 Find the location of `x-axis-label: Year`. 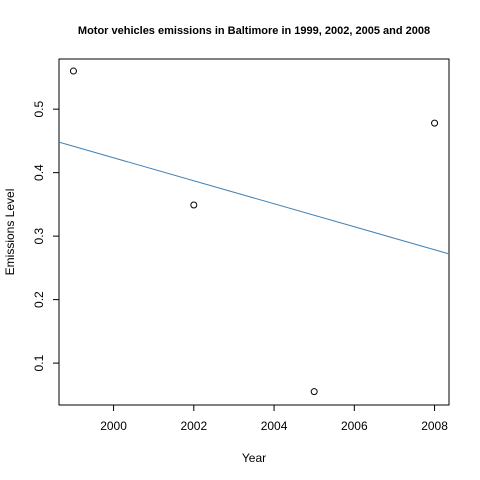

x-axis-label: Year is located at coordinates (254, 458).